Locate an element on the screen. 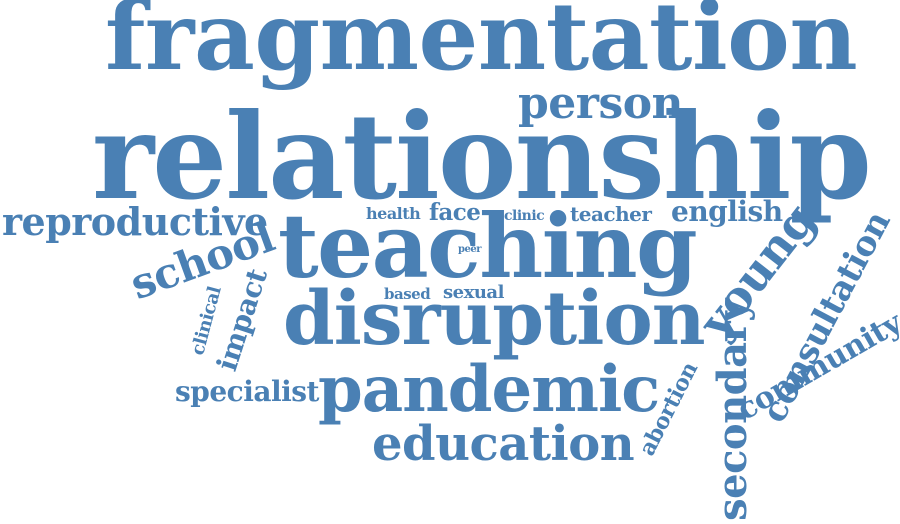  word-teaching: teaching is located at coordinates (488, 246).